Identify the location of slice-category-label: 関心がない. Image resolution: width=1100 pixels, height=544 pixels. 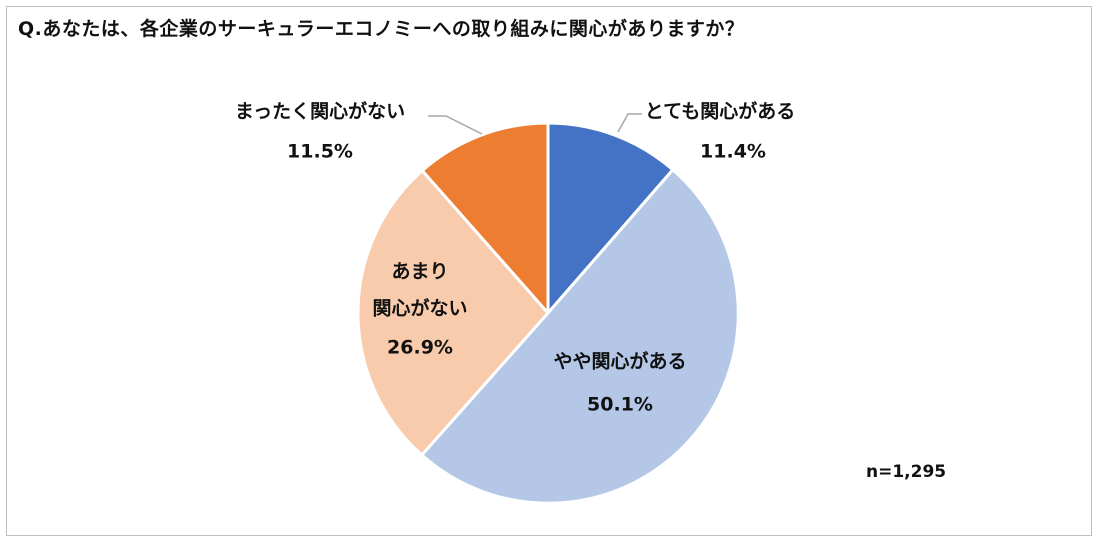
(419, 308).